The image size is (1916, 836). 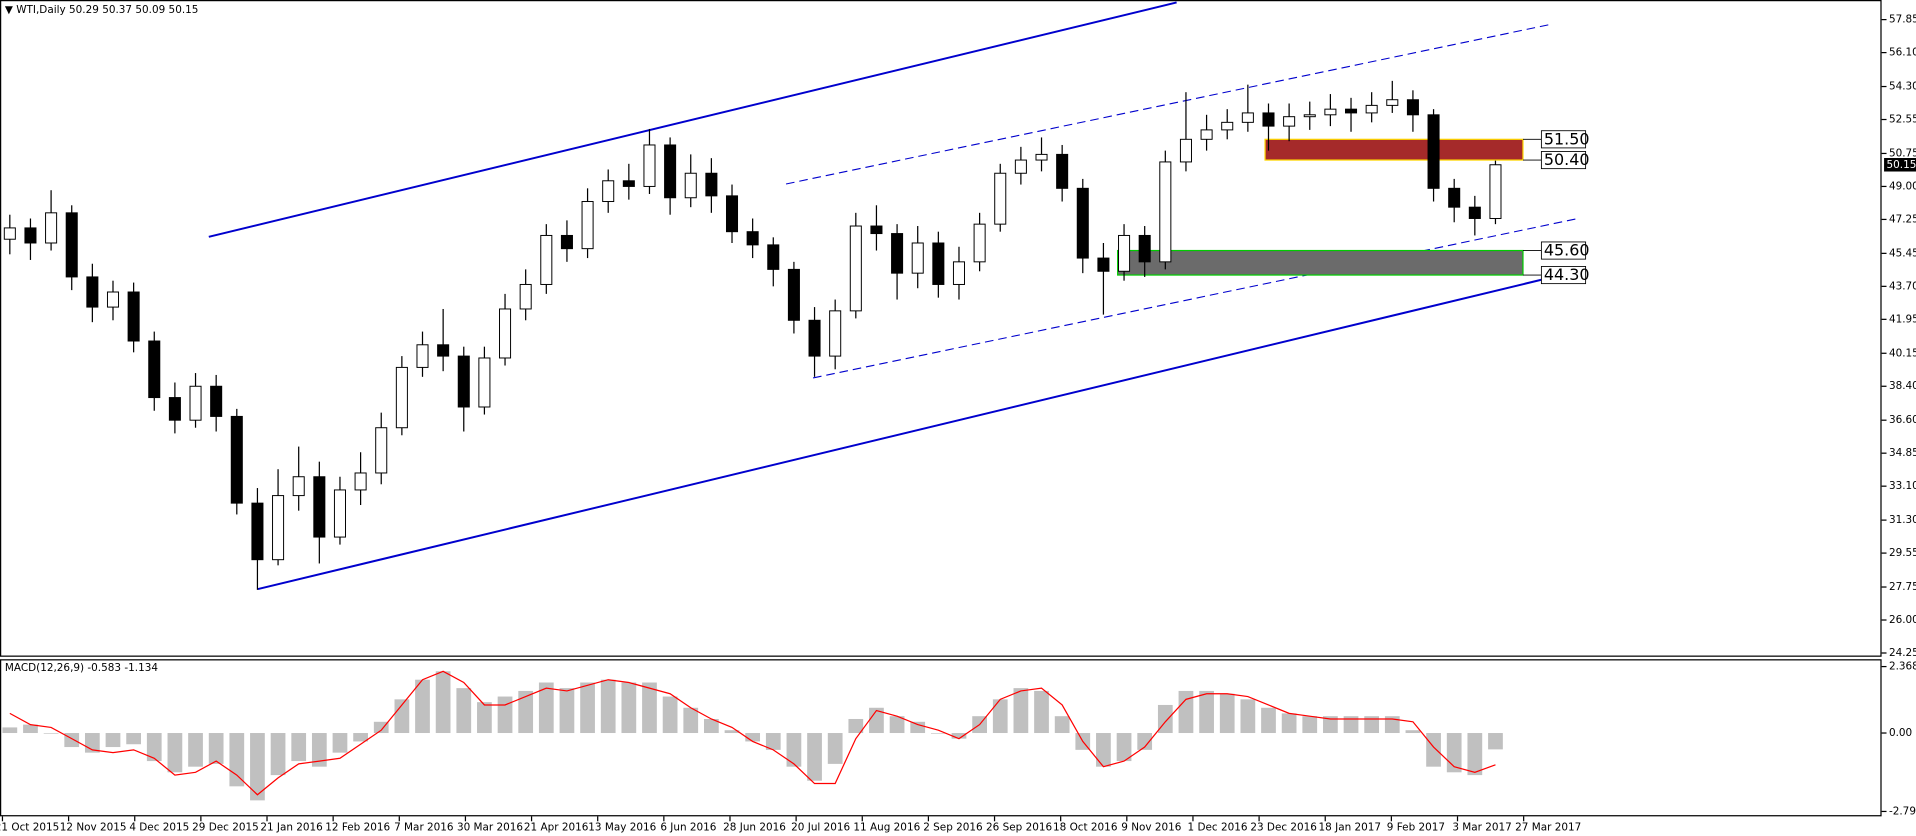 I want to click on y-tick-label: 36.60, so click(x=1902, y=420).